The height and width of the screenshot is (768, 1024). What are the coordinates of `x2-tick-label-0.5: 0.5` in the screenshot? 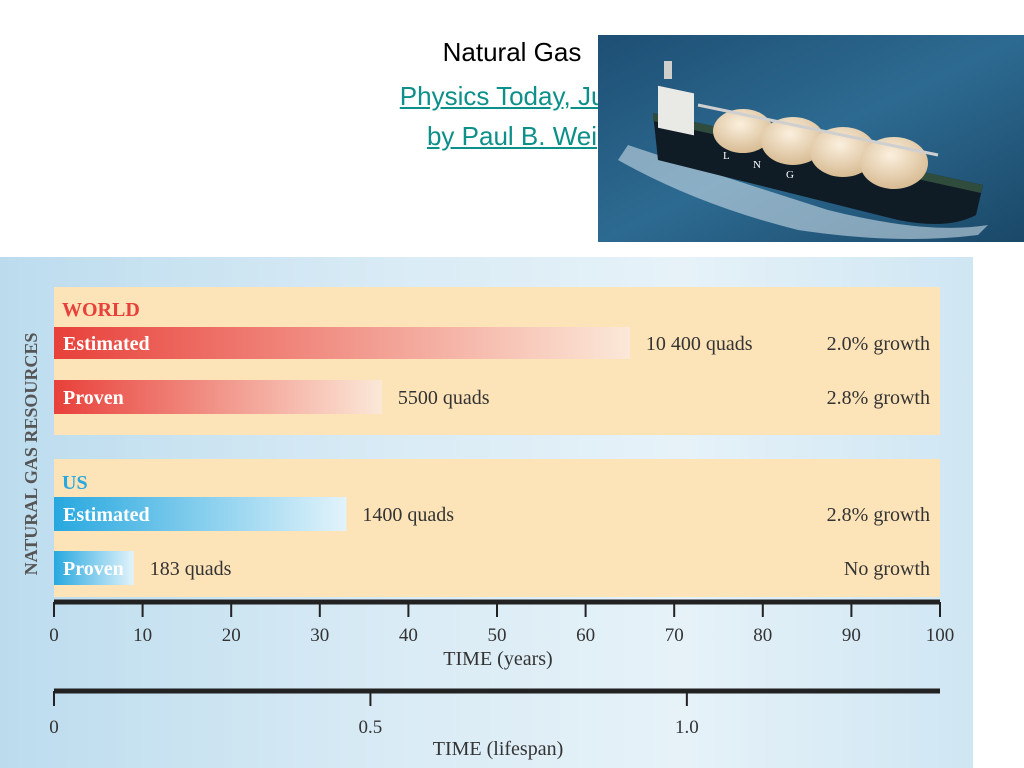 It's located at (371, 727).